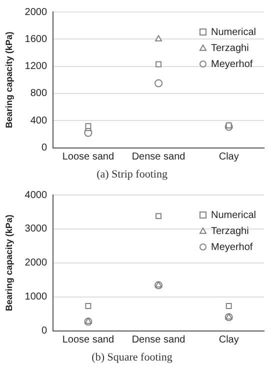 The width and height of the screenshot is (270, 368). I want to click on y-tick-label: 1000, so click(36, 297).